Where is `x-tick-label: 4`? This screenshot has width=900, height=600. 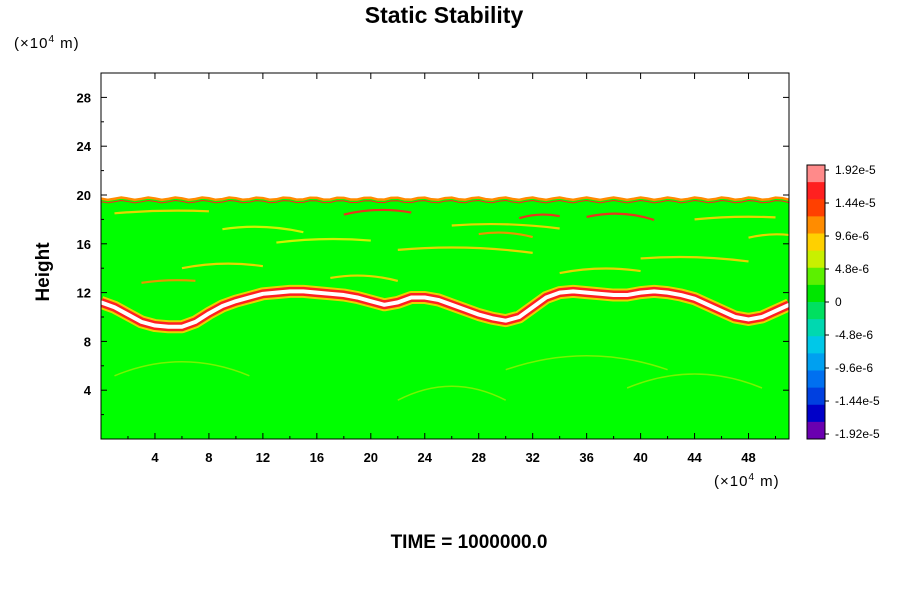
x-tick-label: 4 is located at coordinates (155, 457).